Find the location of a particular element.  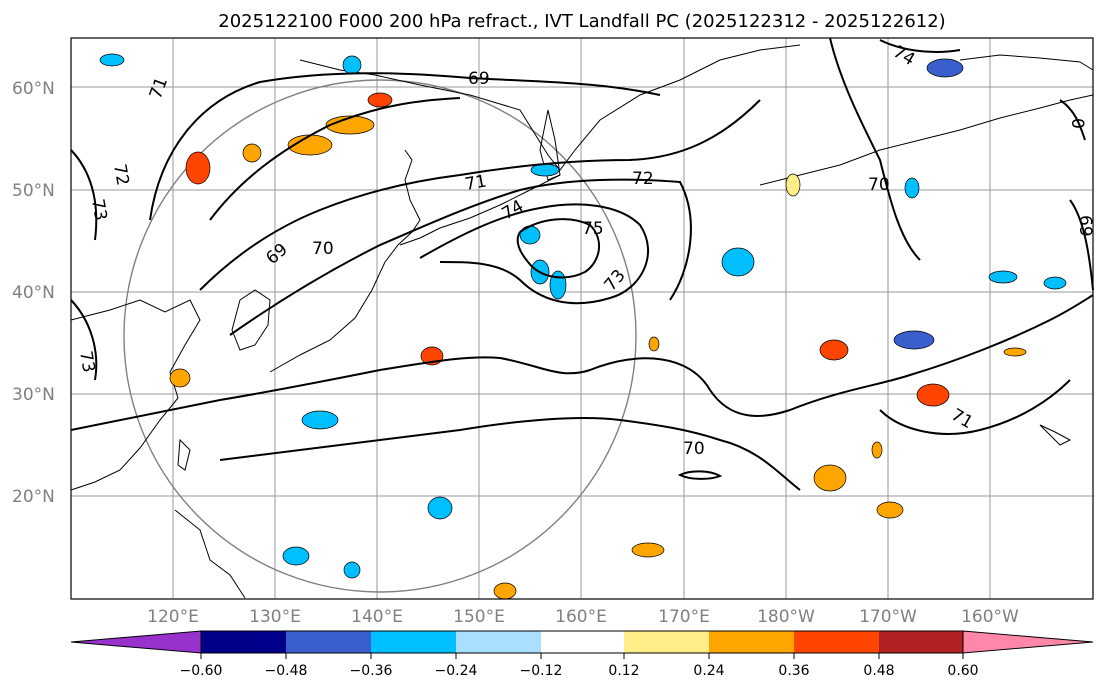

lon-tick-label: 140°E is located at coordinates (377, 617).